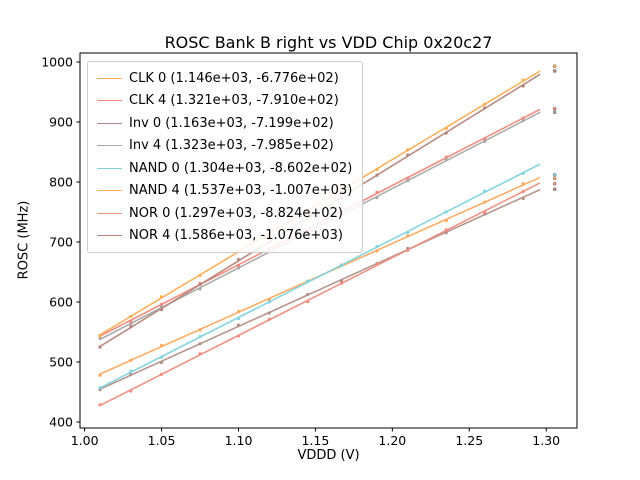  Describe the element at coordinates (61, 182) in the screenshot. I see `y-tick-label: 800` at that location.